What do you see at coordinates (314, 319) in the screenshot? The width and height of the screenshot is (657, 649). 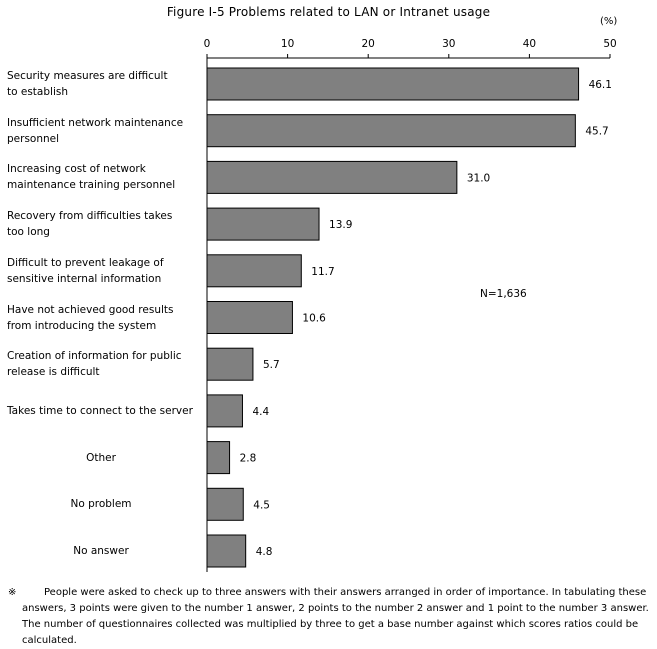 I see `bar-value-label: 10.6` at bounding box center [314, 319].